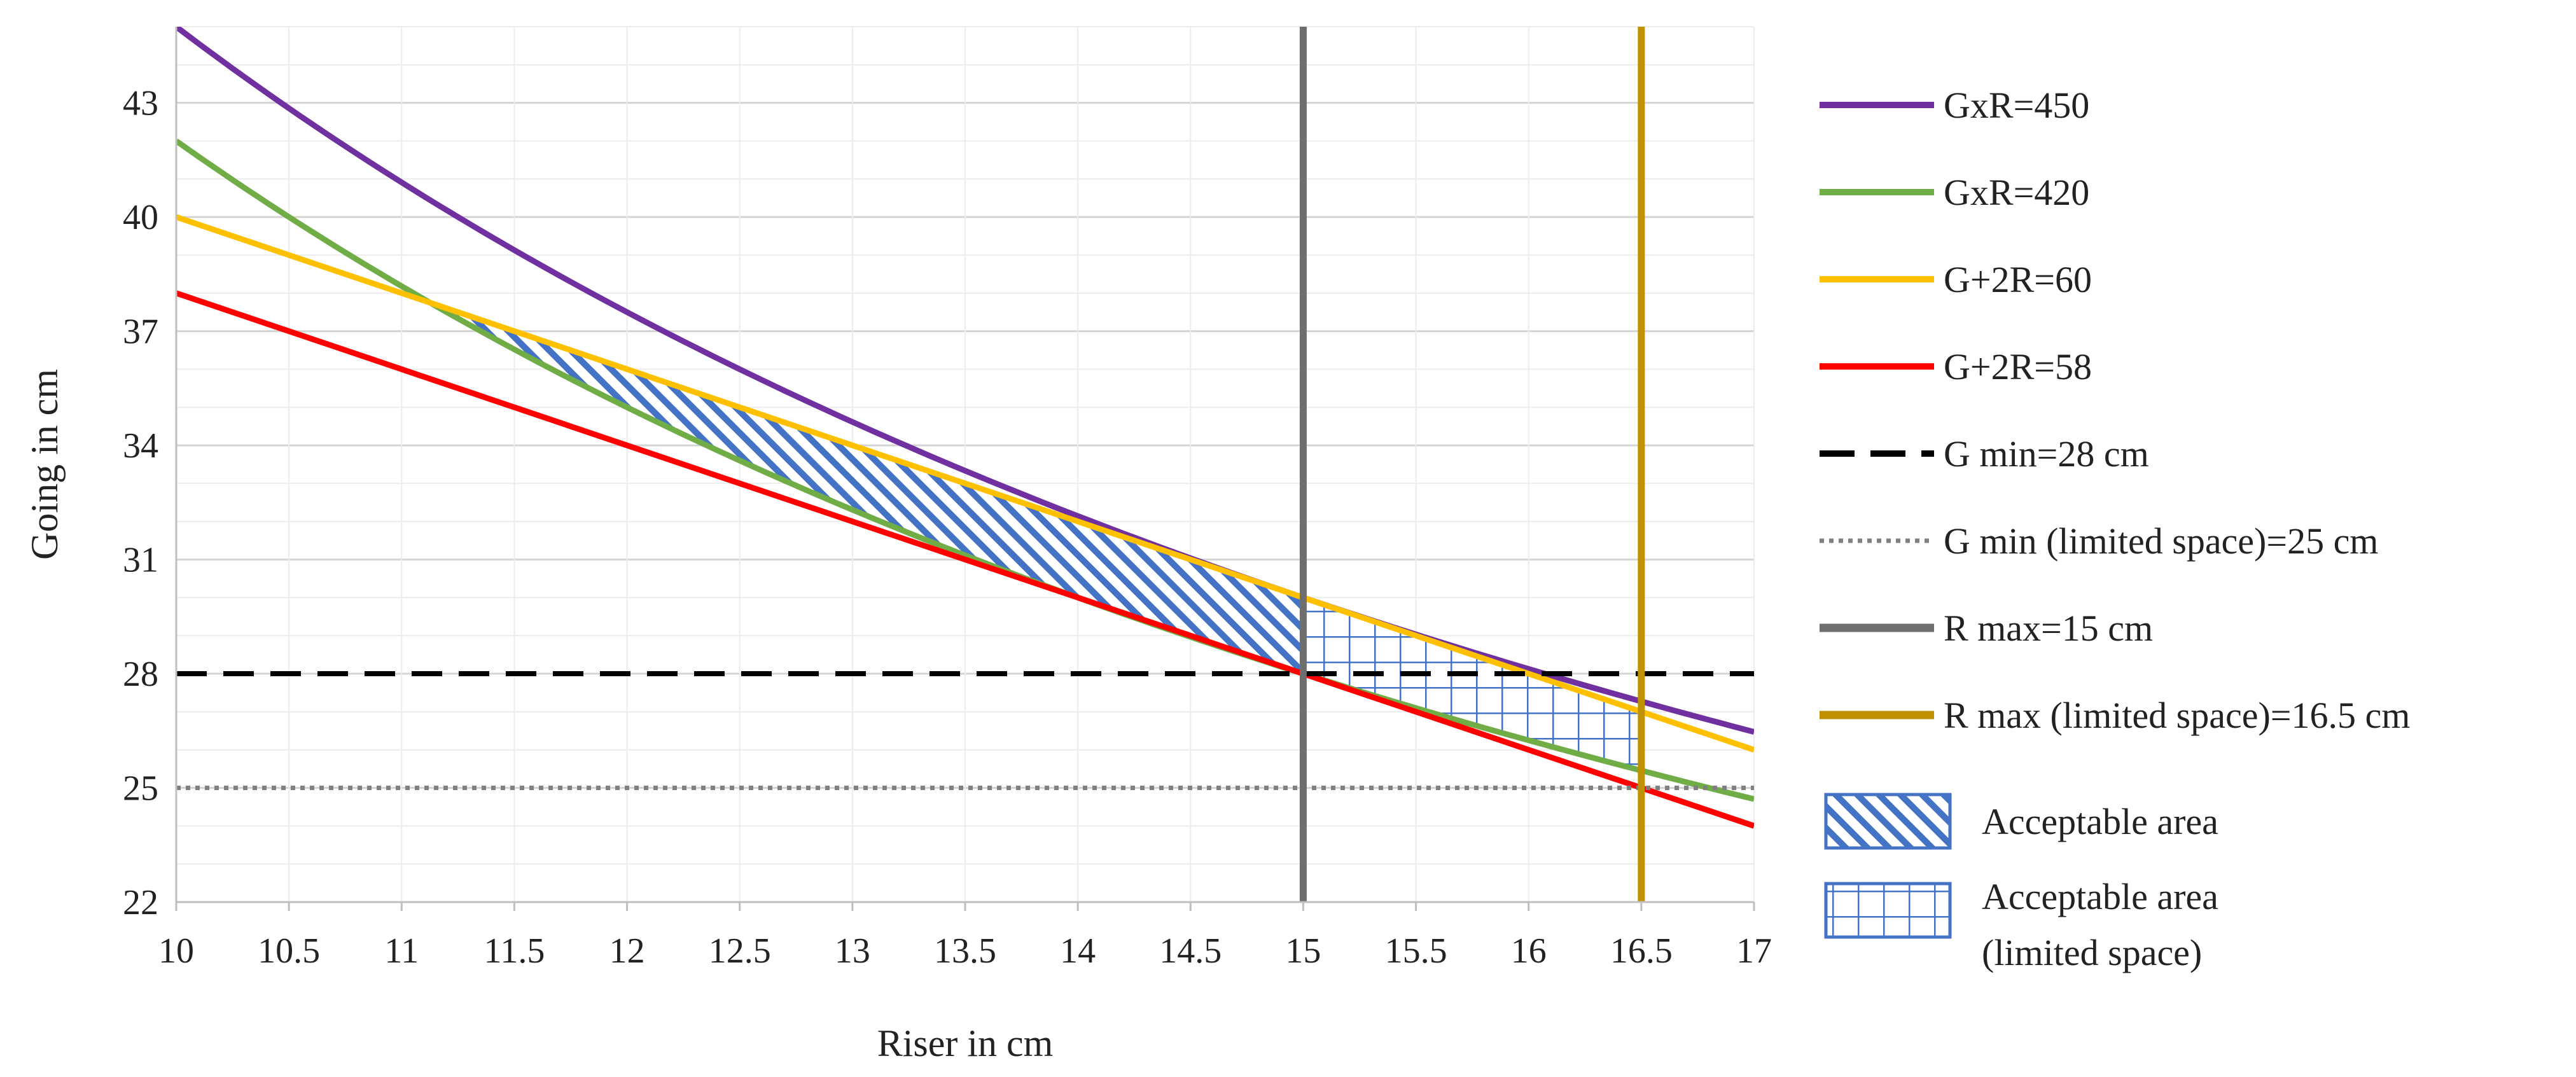 This screenshot has height=1077, width=2576. I want to click on x-tick-label: 15.5, so click(1416, 951).